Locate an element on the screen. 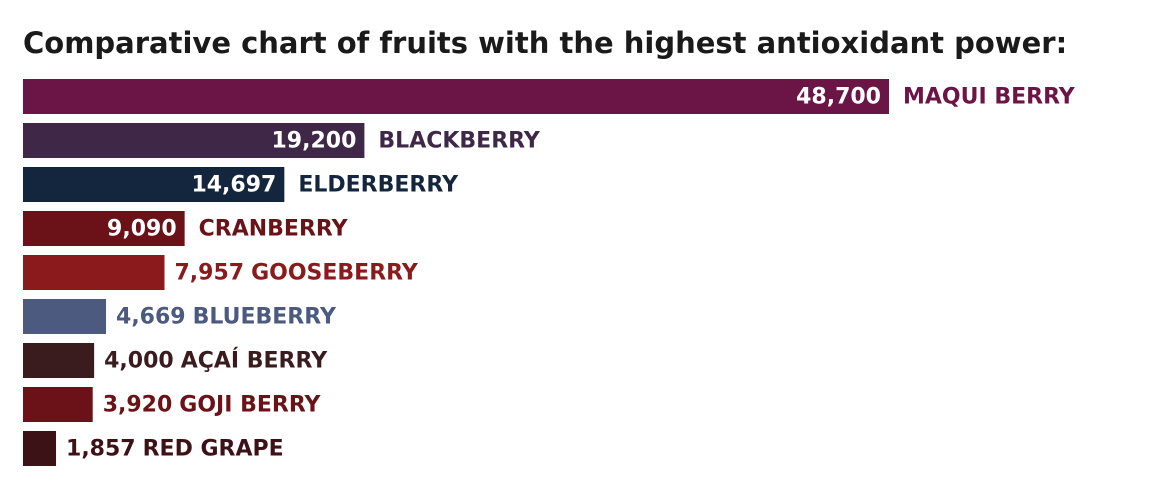  value-label: 7,957 is located at coordinates (209, 273).